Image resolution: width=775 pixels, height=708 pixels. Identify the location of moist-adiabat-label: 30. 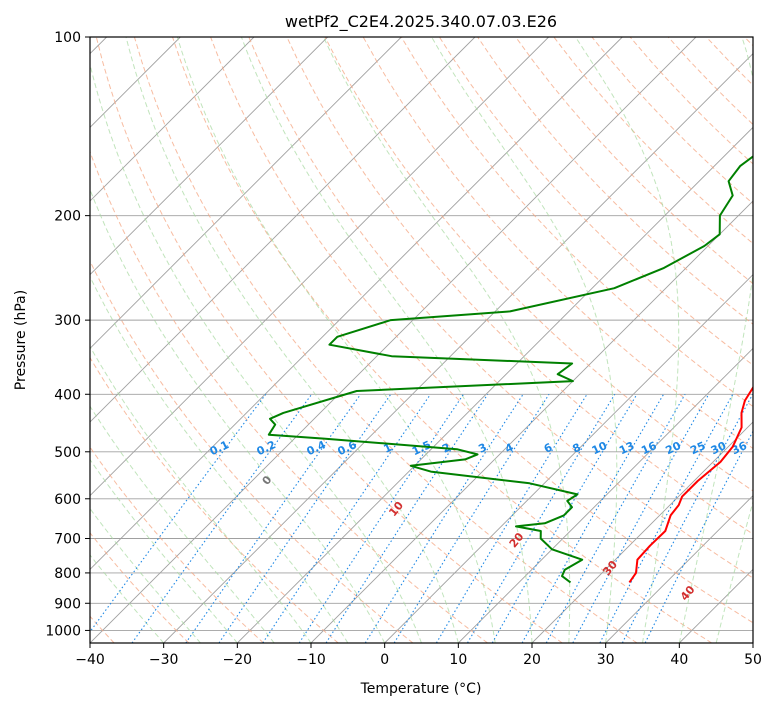
(610, 568).